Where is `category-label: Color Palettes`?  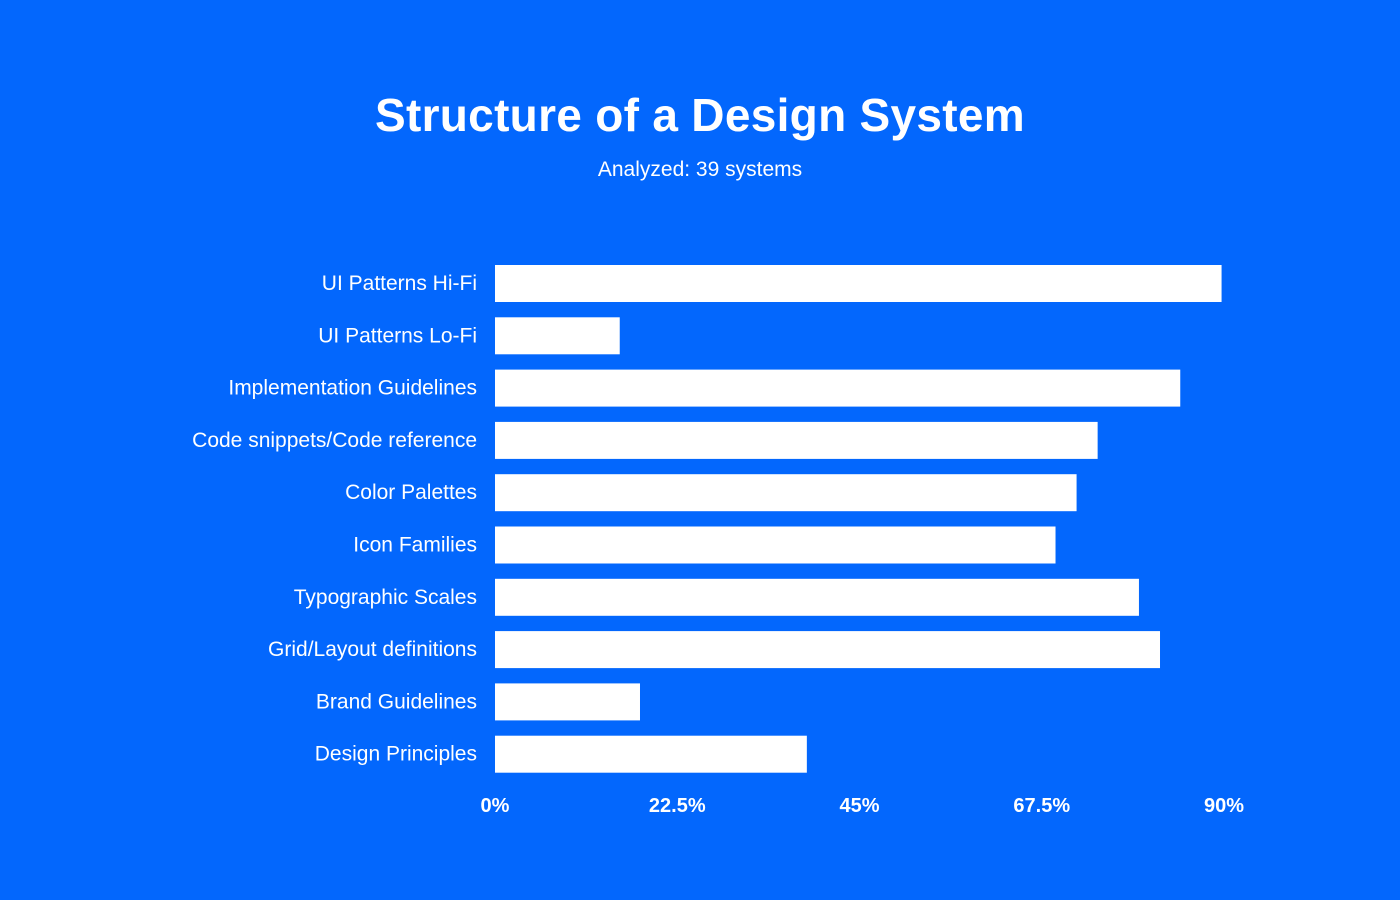 category-label: Color Palettes is located at coordinates (411, 492).